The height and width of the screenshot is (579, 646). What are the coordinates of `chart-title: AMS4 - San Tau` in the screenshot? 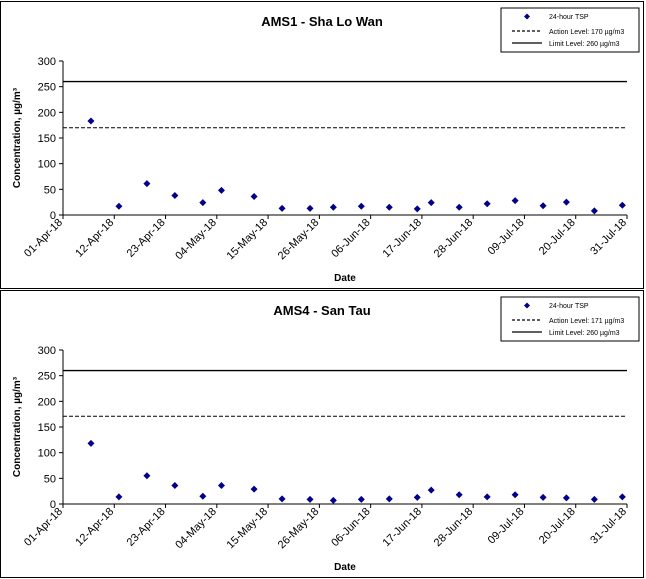 It's located at (321, 310).